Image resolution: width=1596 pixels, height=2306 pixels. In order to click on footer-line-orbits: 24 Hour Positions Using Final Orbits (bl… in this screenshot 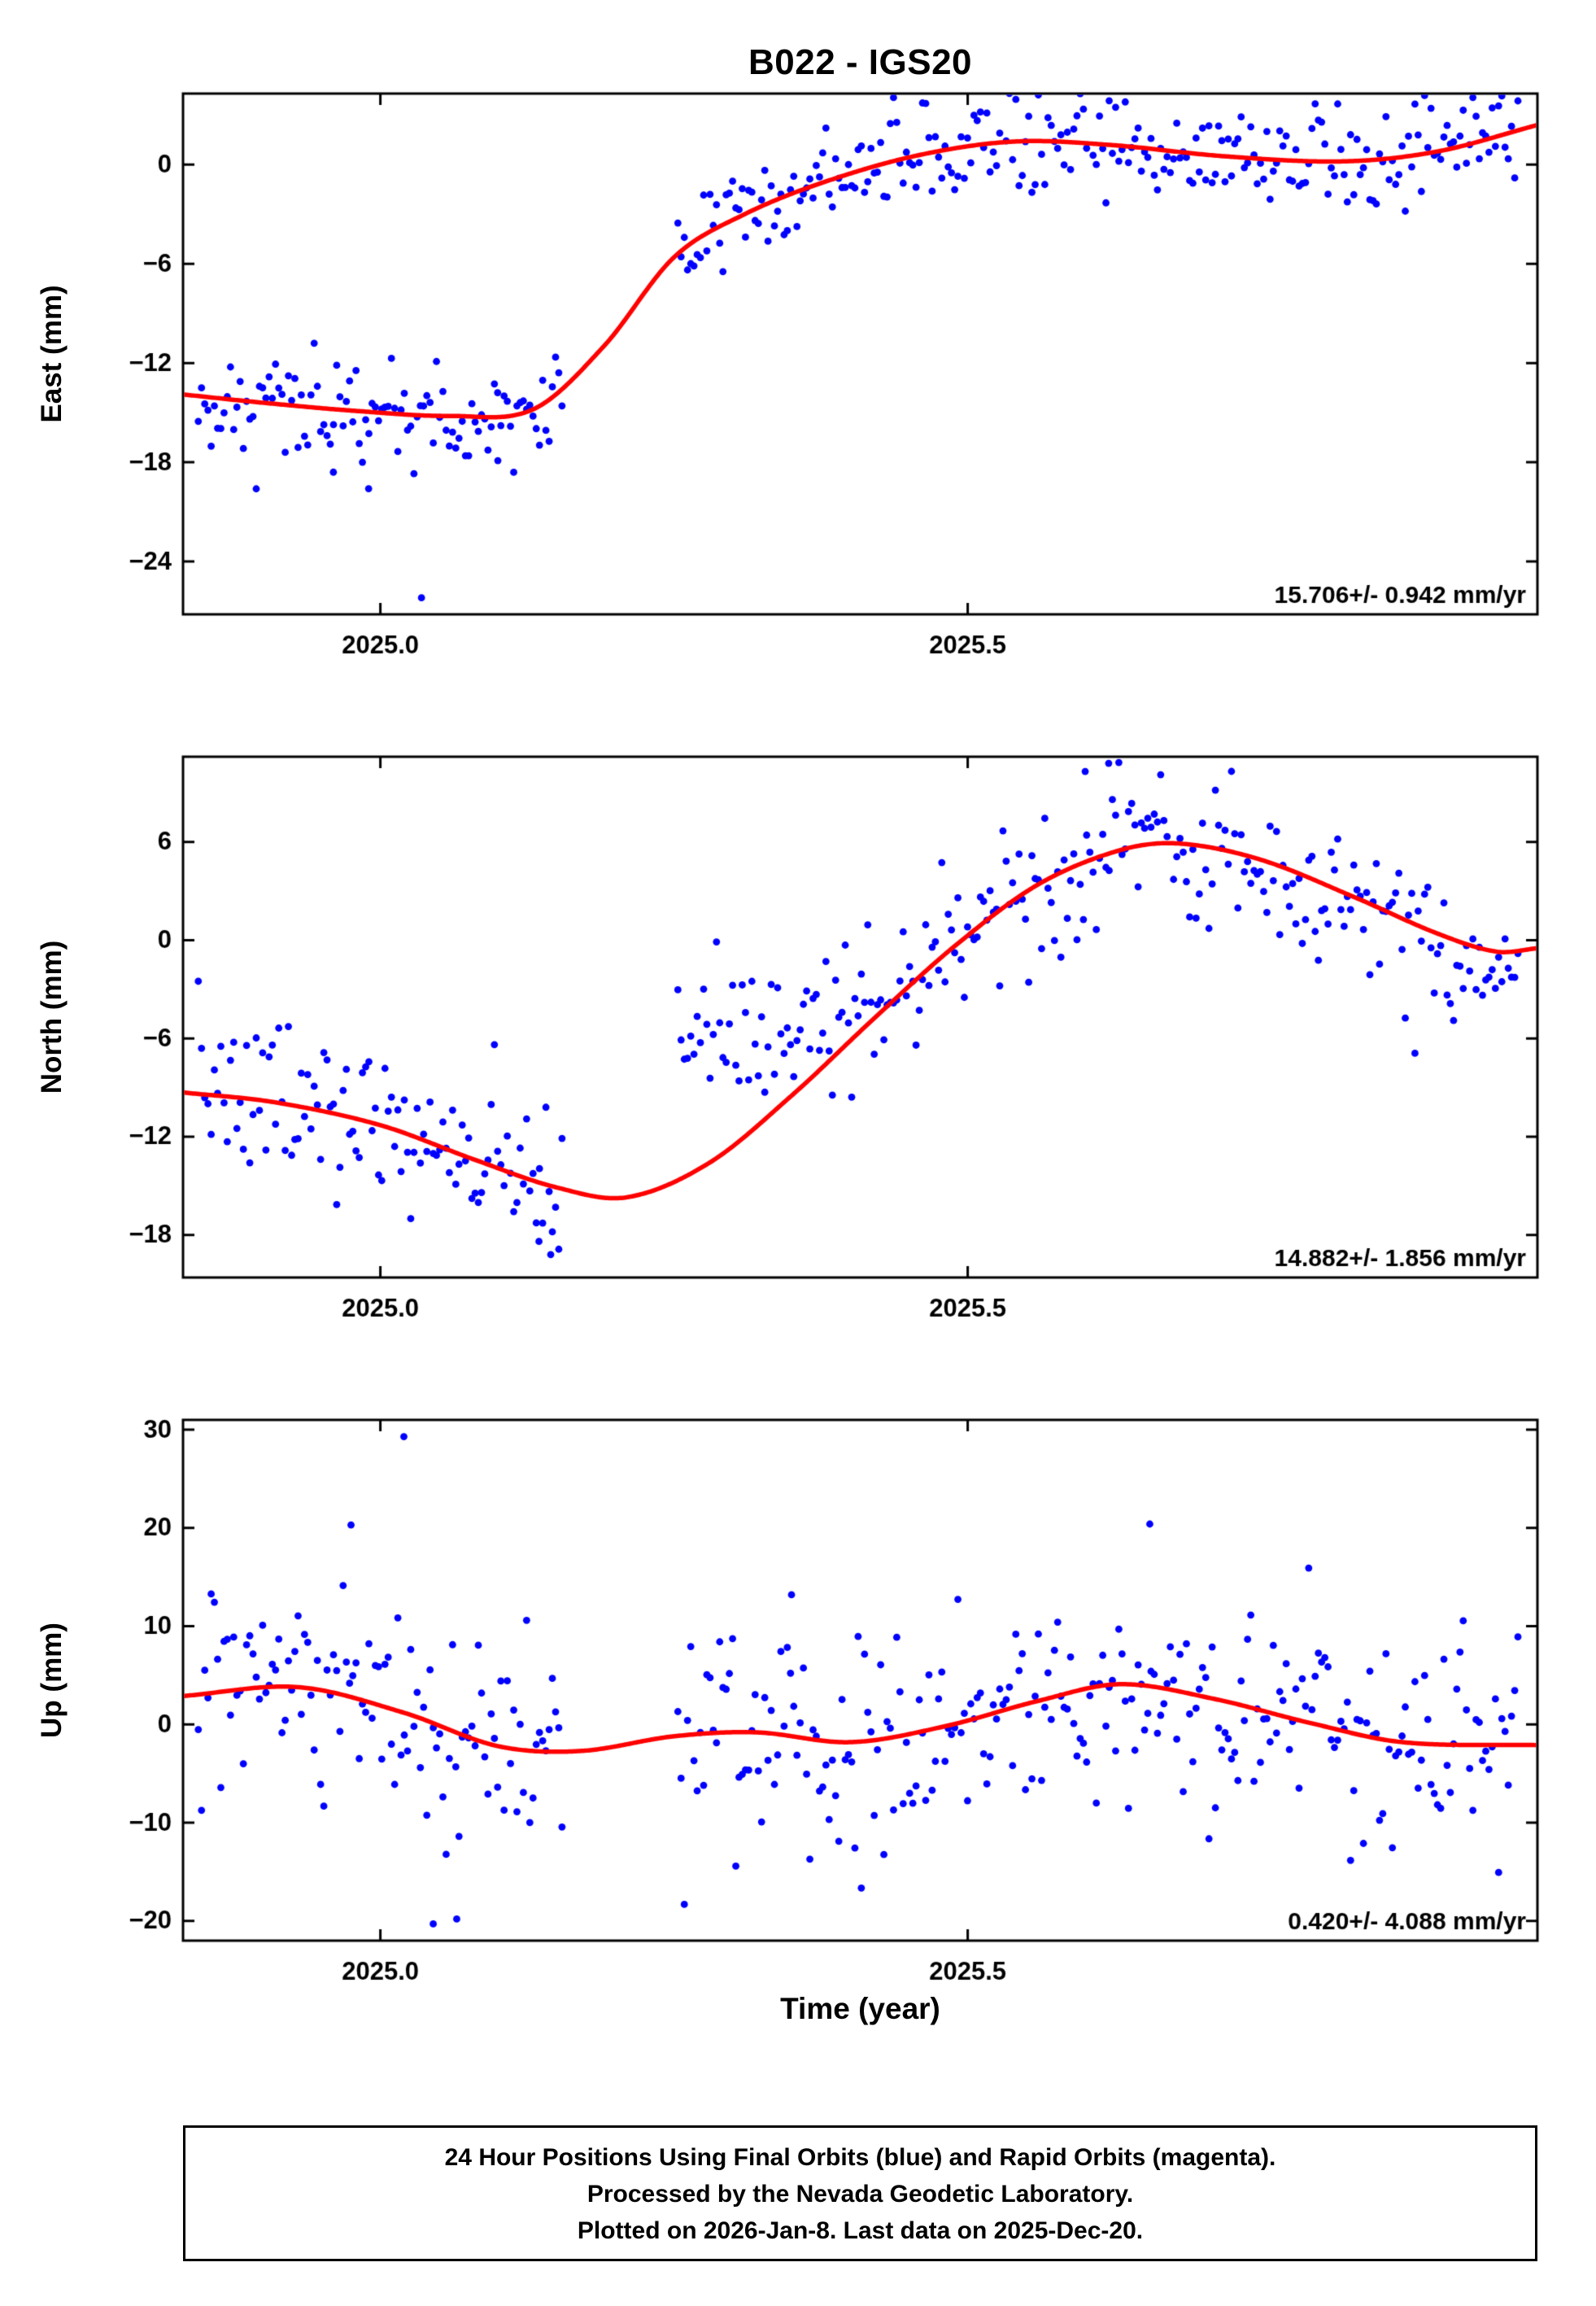, I will do `click(860, 2157)`.